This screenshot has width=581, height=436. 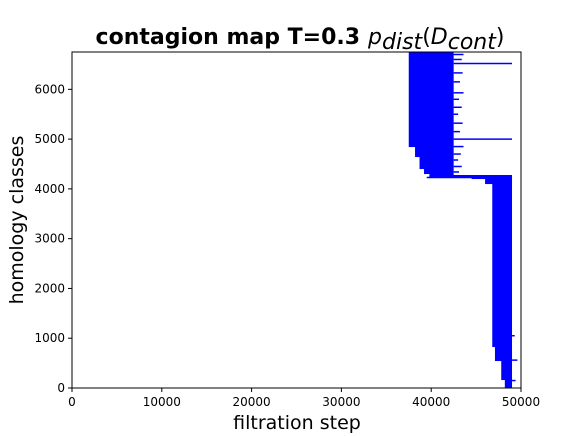 What do you see at coordinates (17, 220) in the screenshot?
I see `y-axis-label: homology classes` at bounding box center [17, 220].